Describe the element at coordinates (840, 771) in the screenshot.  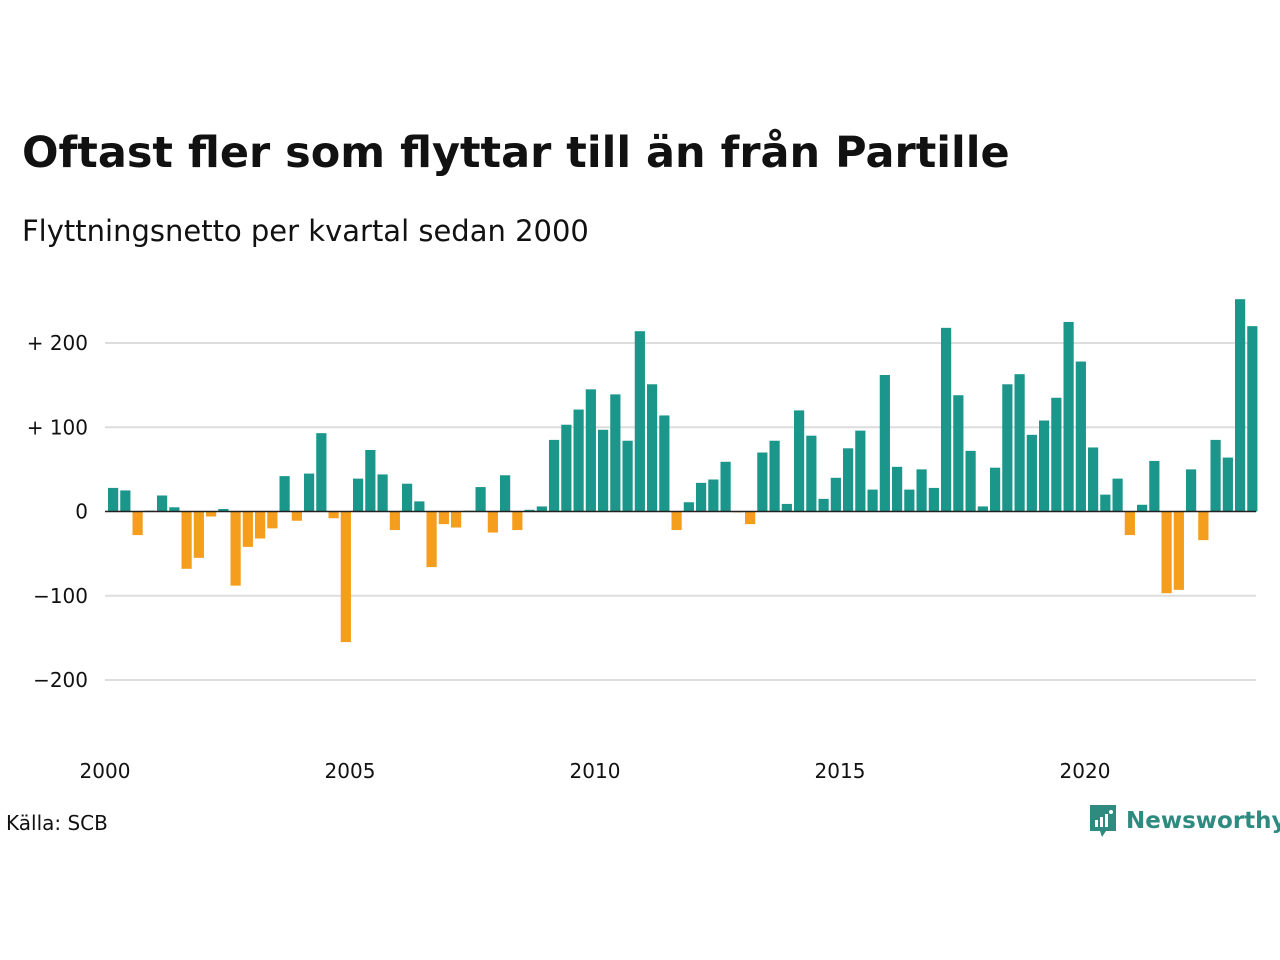
I see `x-tick-label: 2015` at that location.